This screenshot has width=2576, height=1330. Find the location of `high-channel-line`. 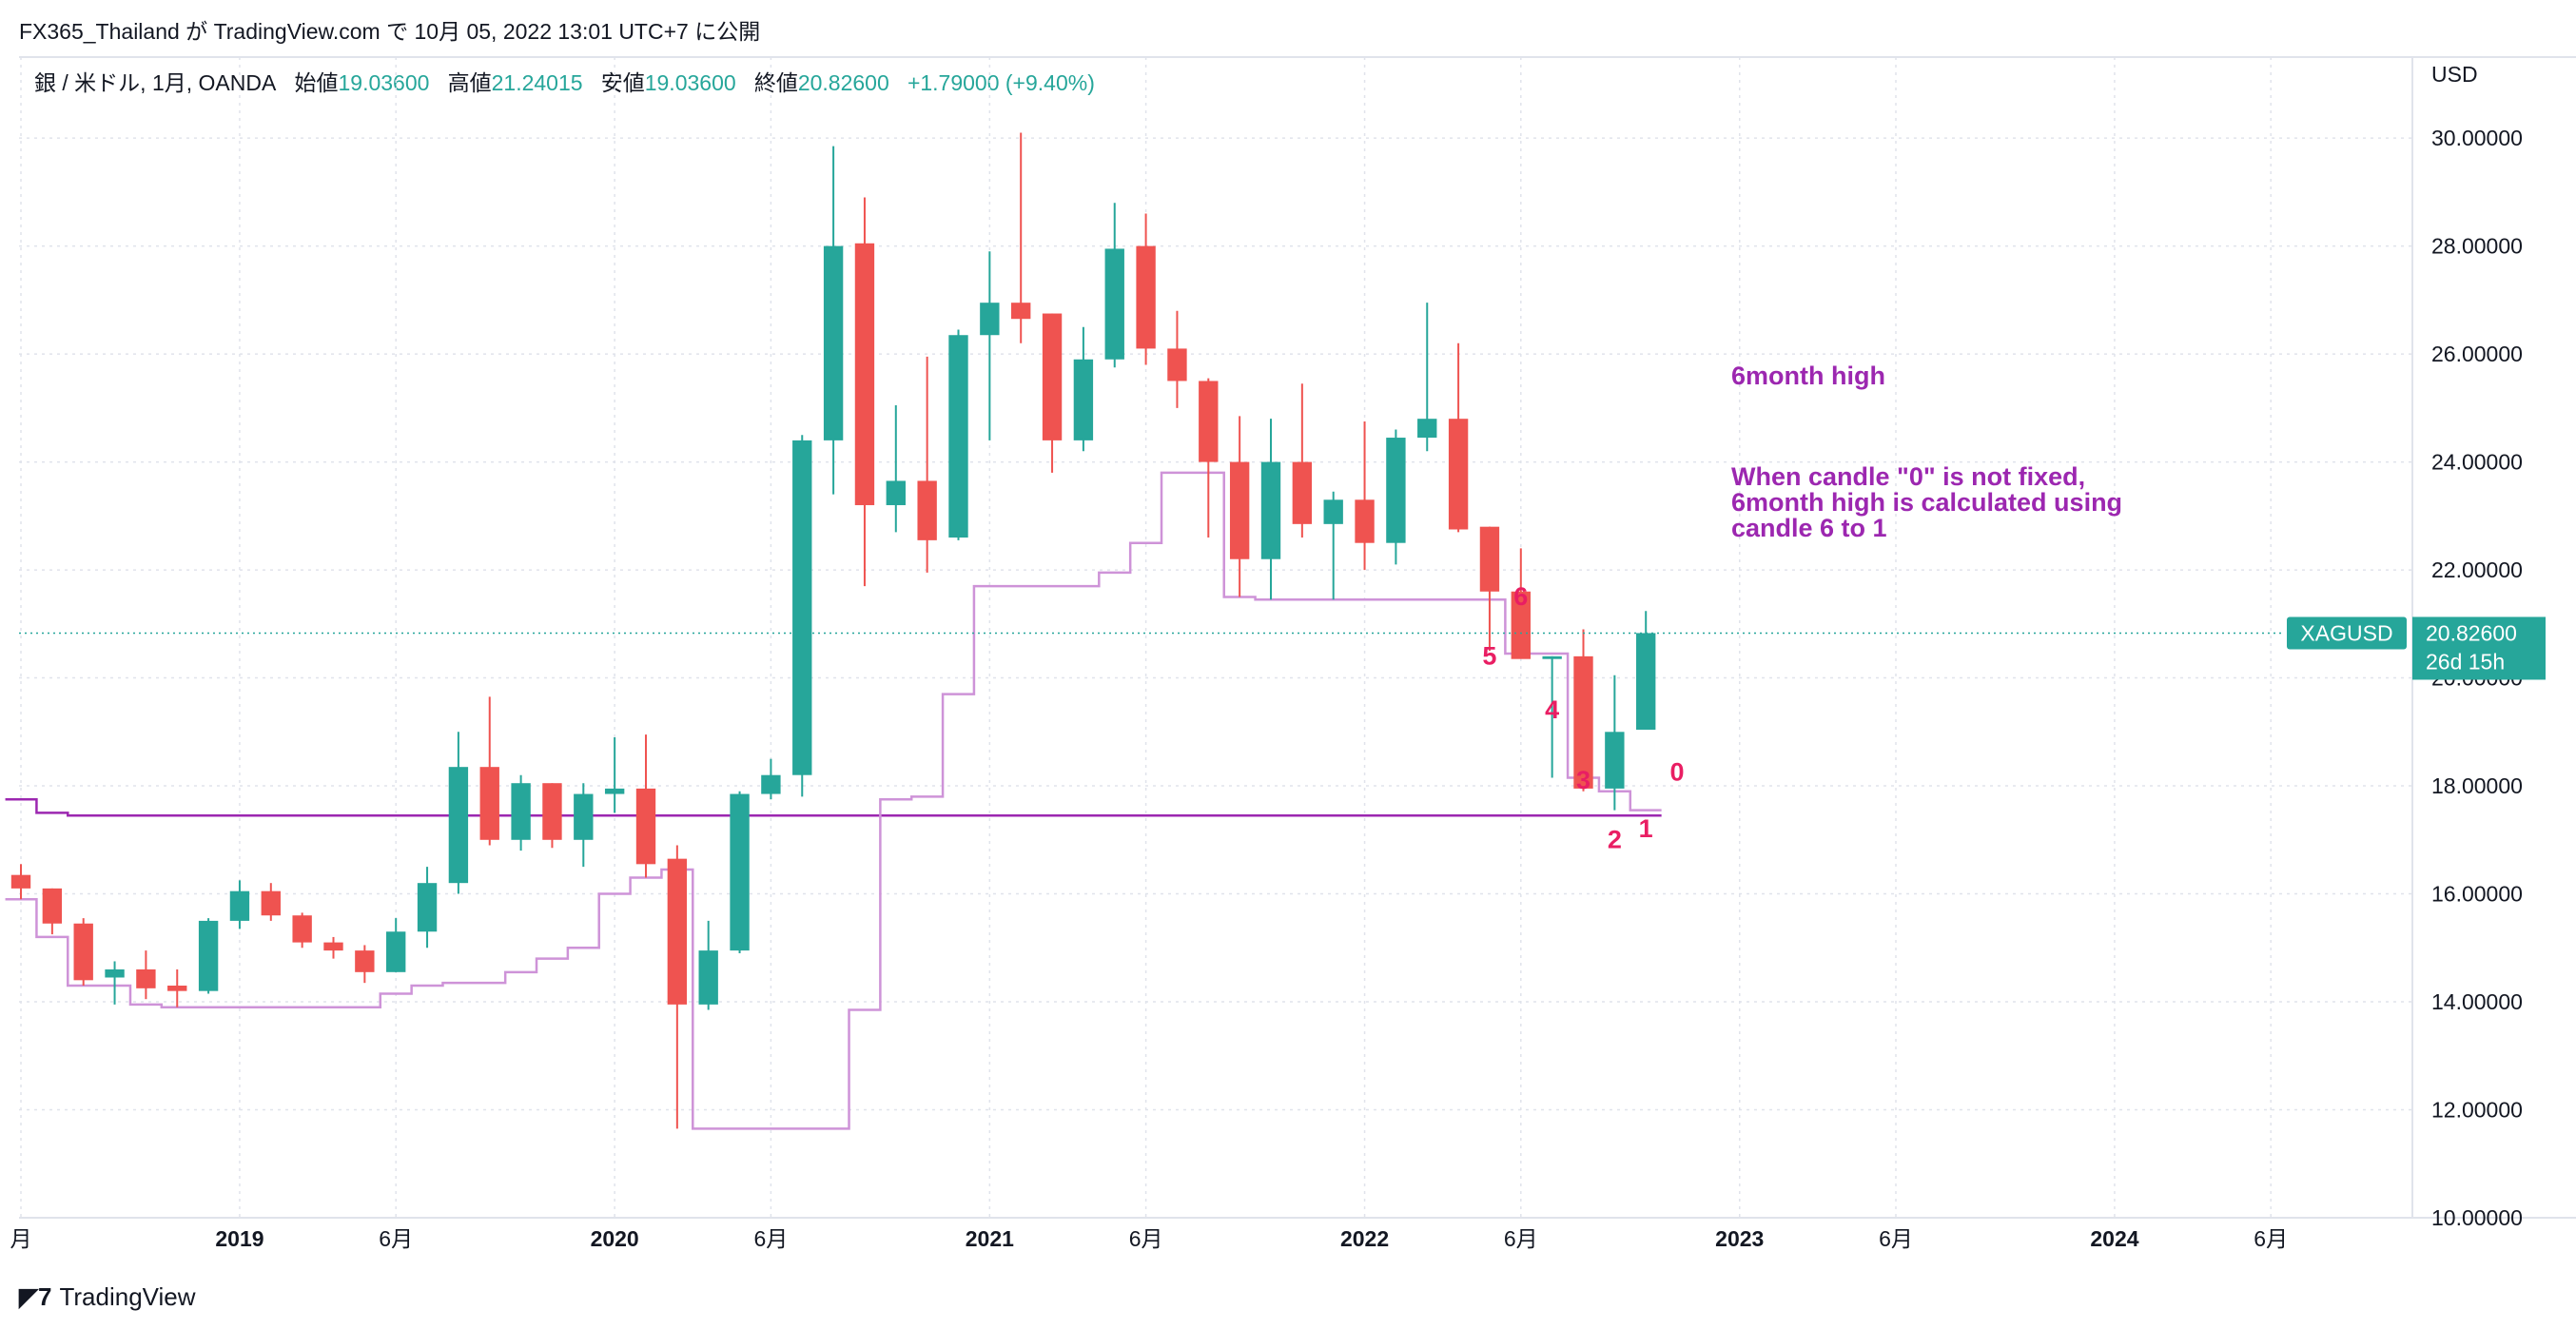

high-channel-line is located at coordinates (834, 807).